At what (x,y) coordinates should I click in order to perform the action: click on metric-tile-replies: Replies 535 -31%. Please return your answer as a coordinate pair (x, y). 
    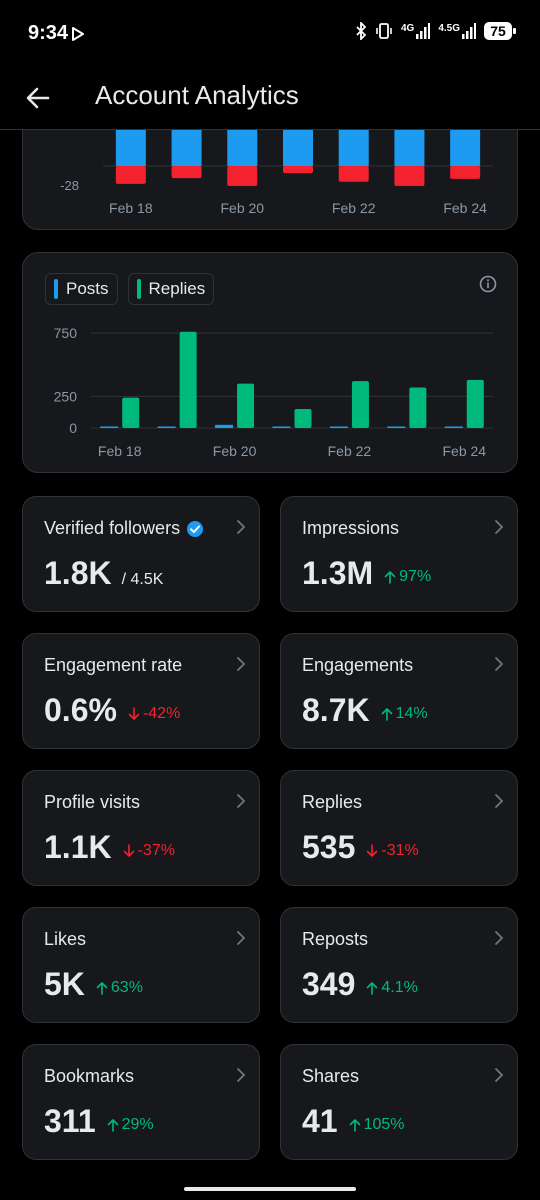
    Looking at the image, I should click on (399, 828).